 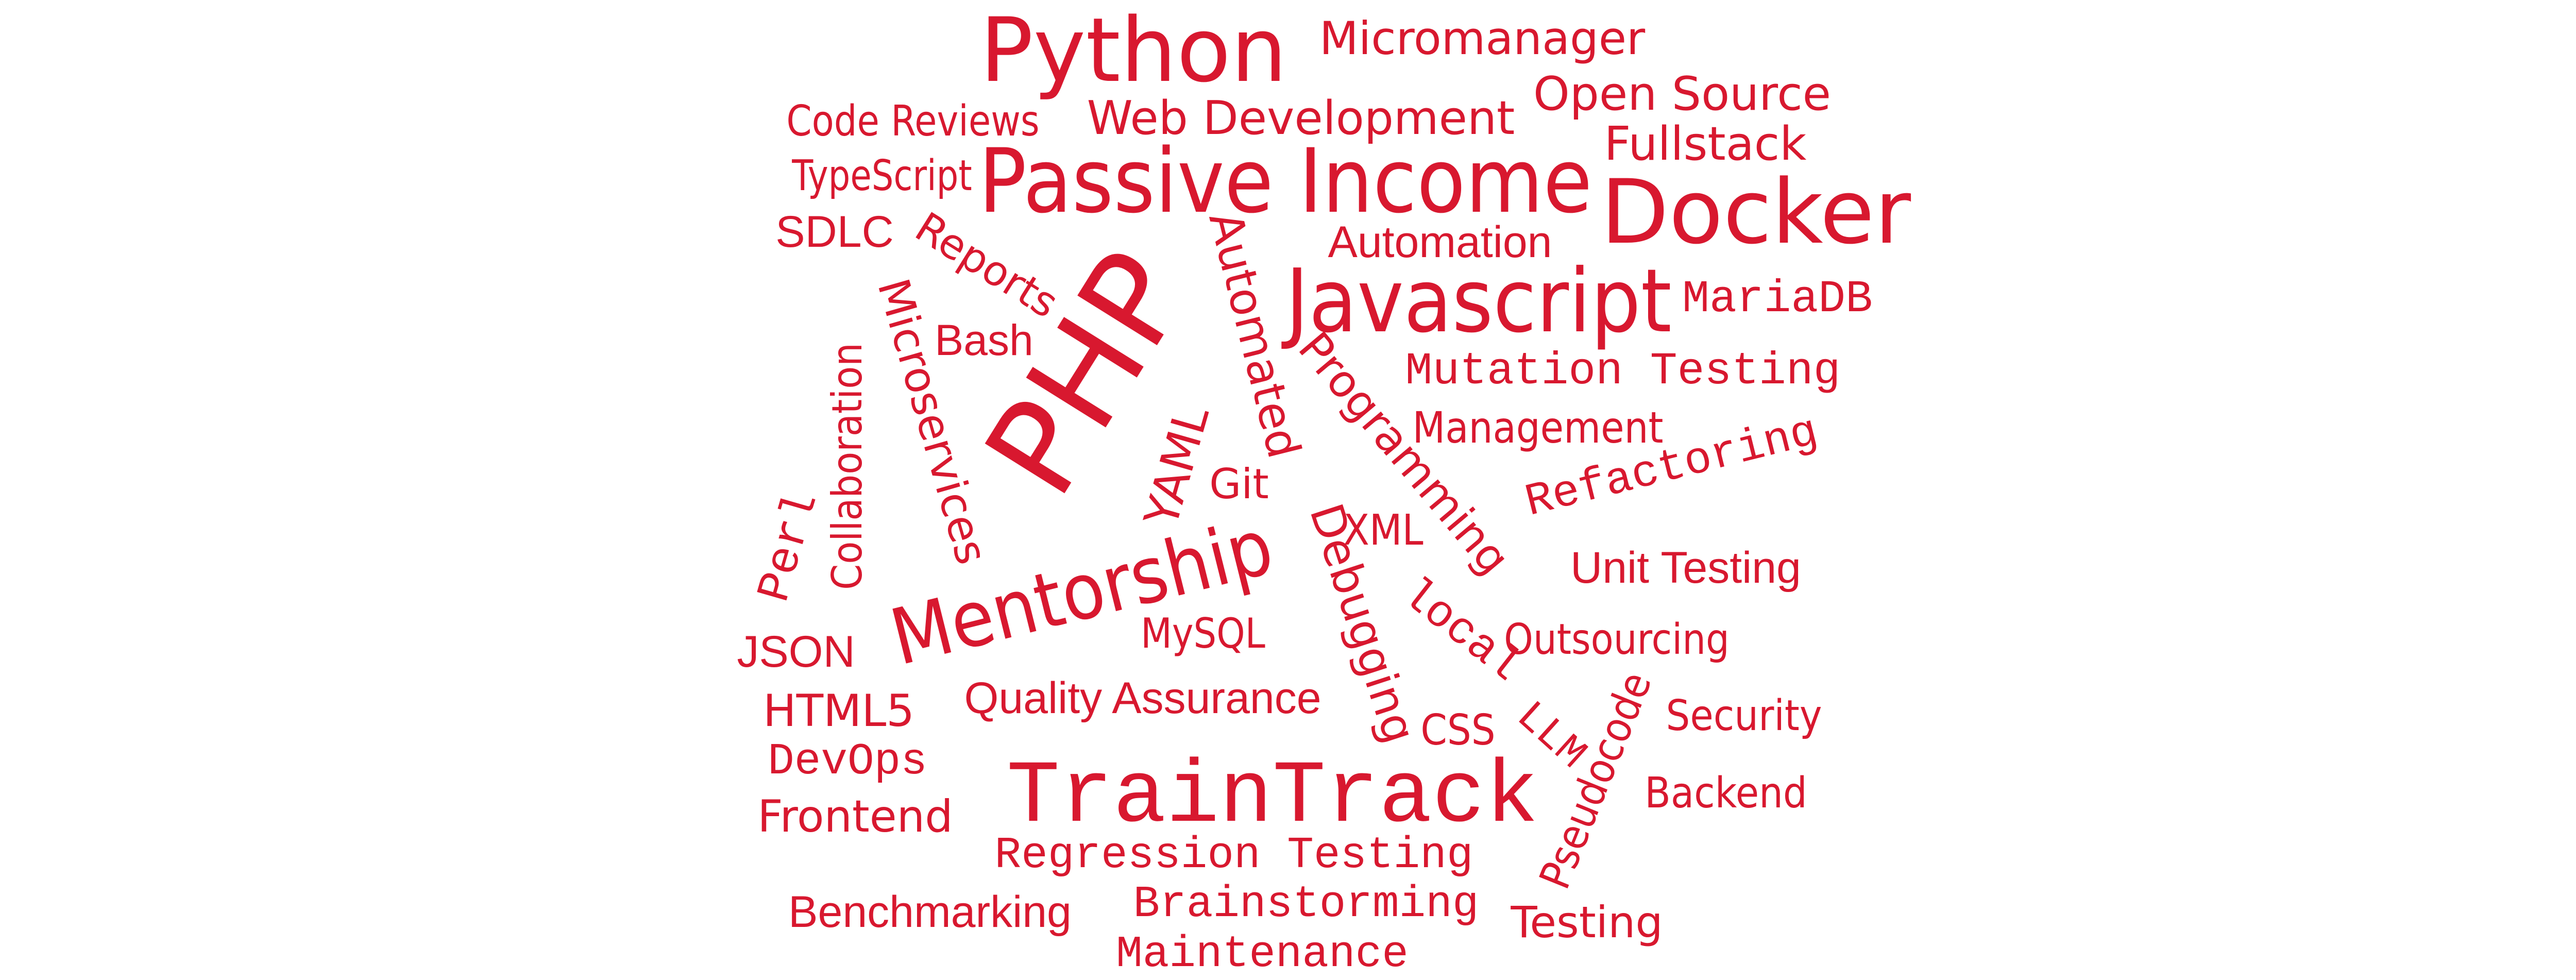 What do you see at coordinates (930, 912) in the screenshot?
I see `word-benchmarking: Benchmarking` at bounding box center [930, 912].